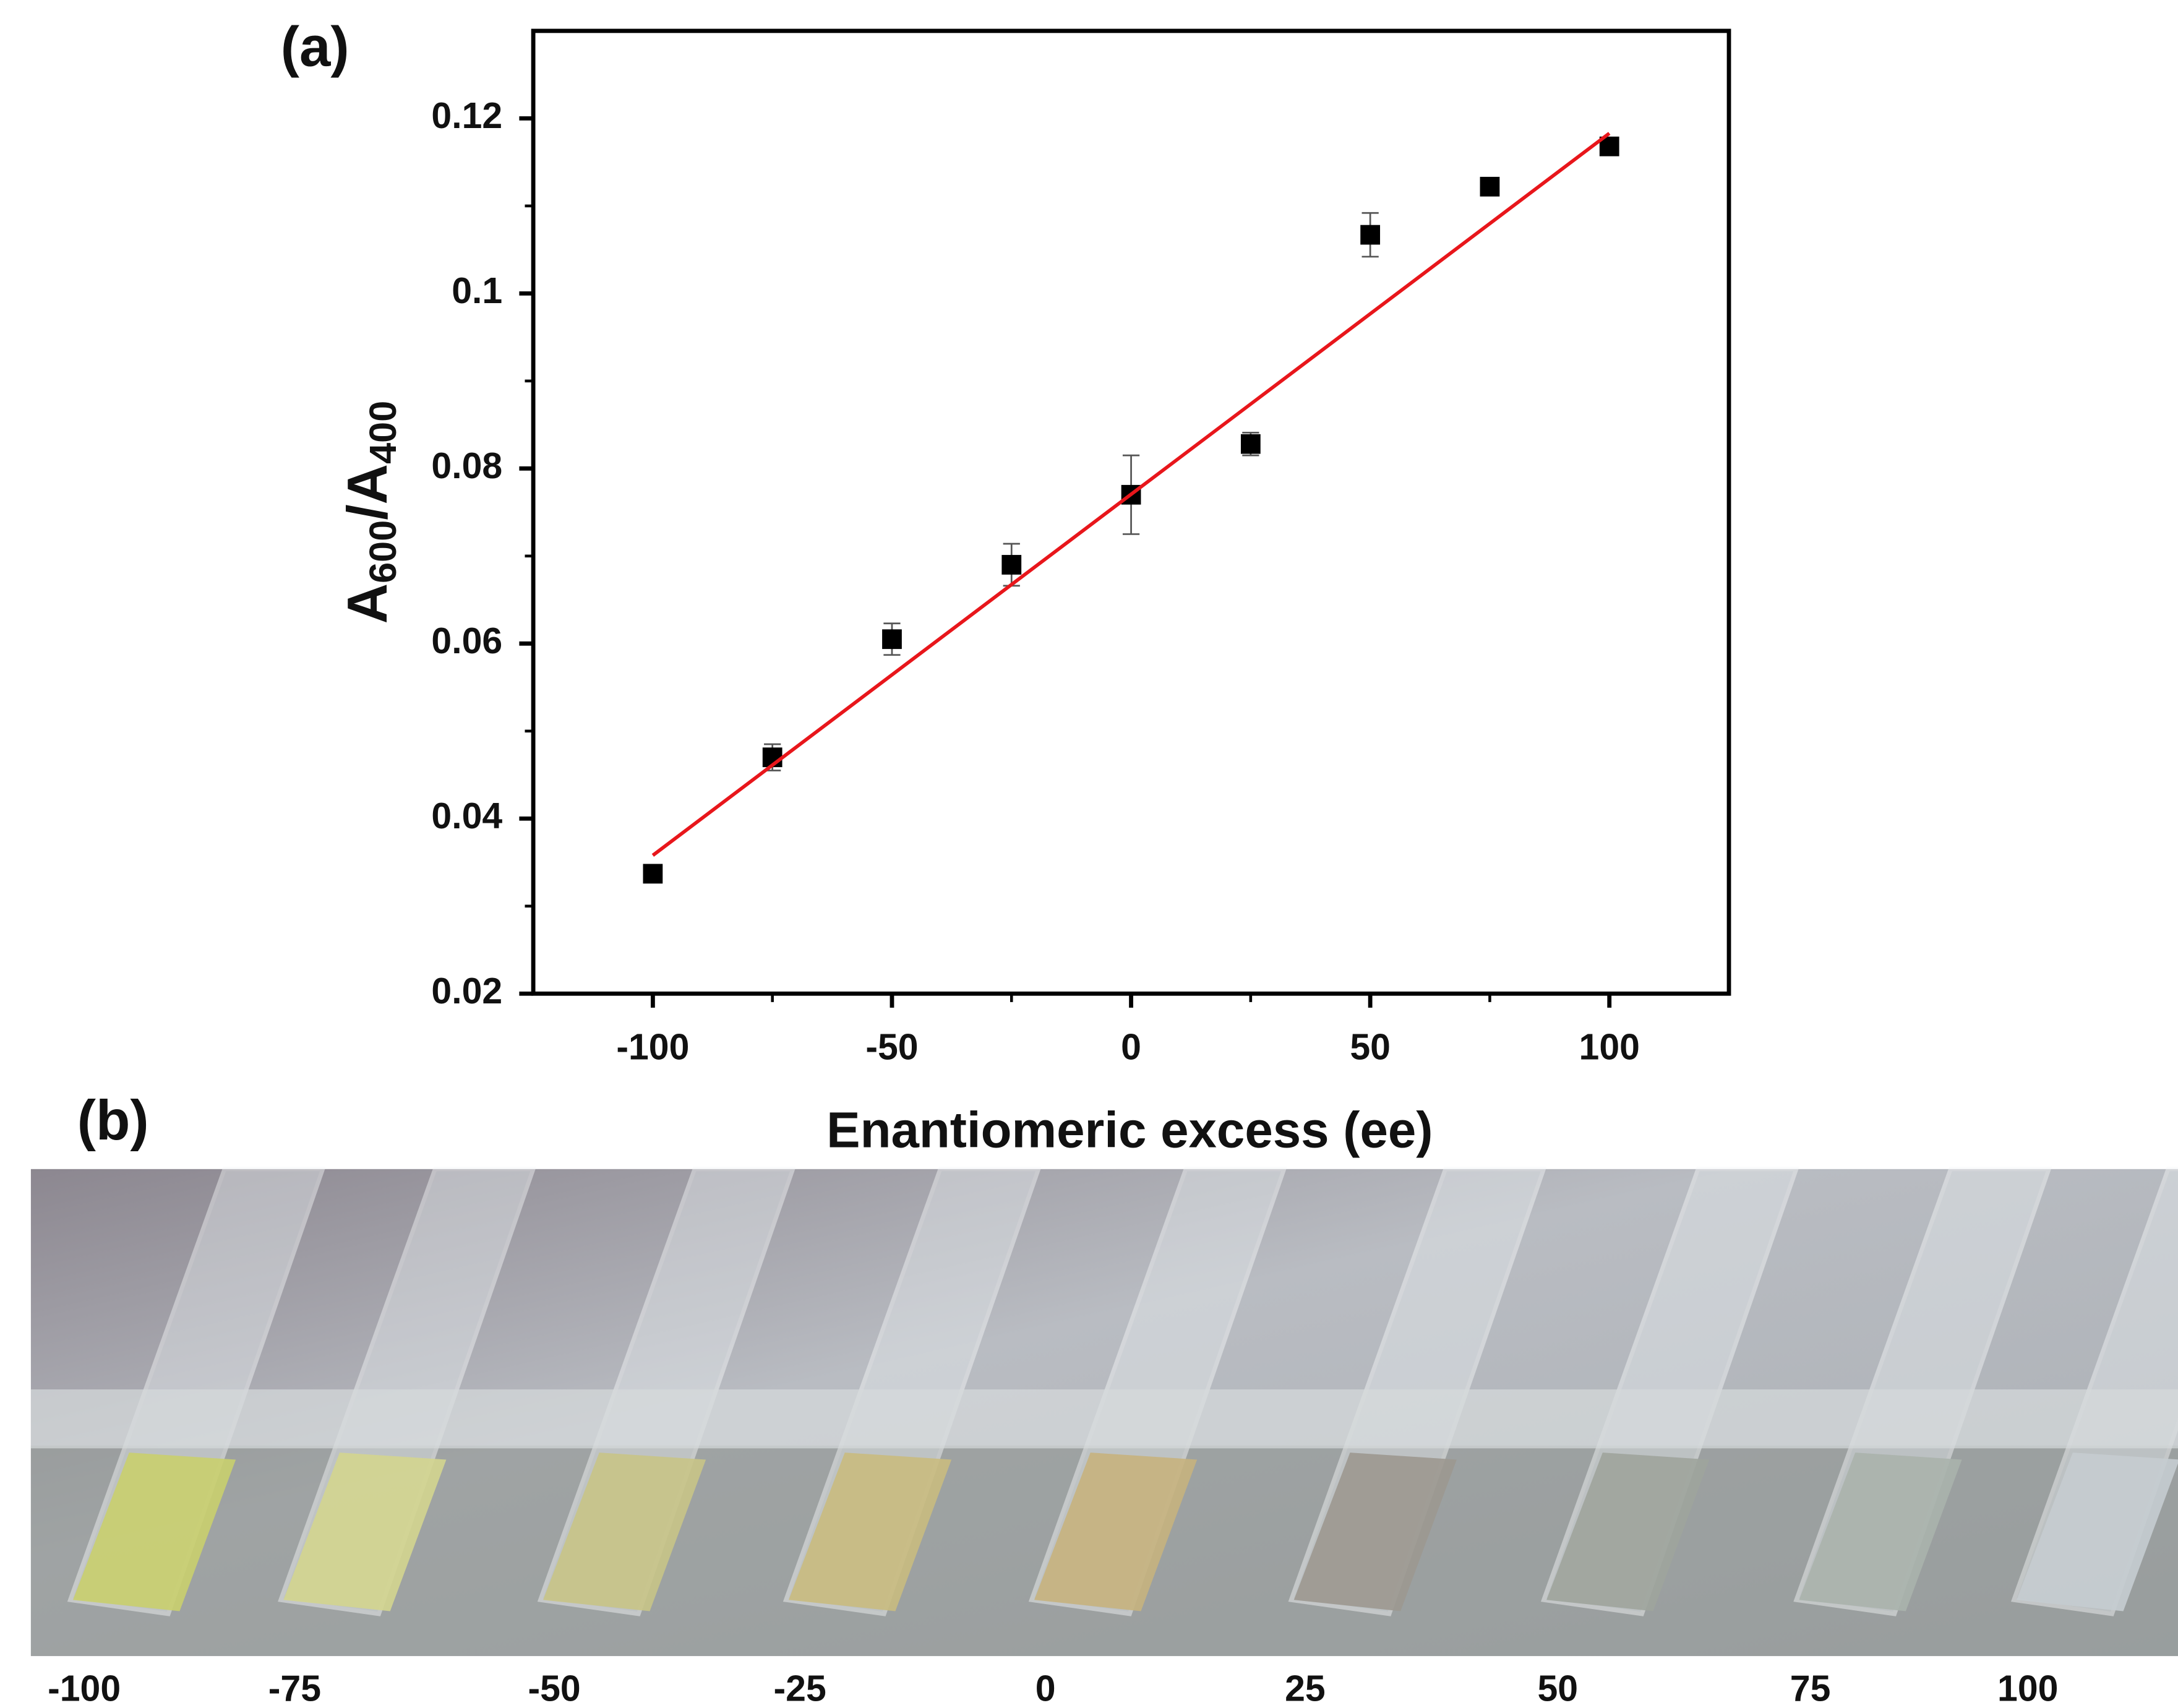 The width and height of the screenshot is (2178, 1708). Describe the element at coordinates (368, 492) in the screenshot. I see `y-label-part: /A` at that location.